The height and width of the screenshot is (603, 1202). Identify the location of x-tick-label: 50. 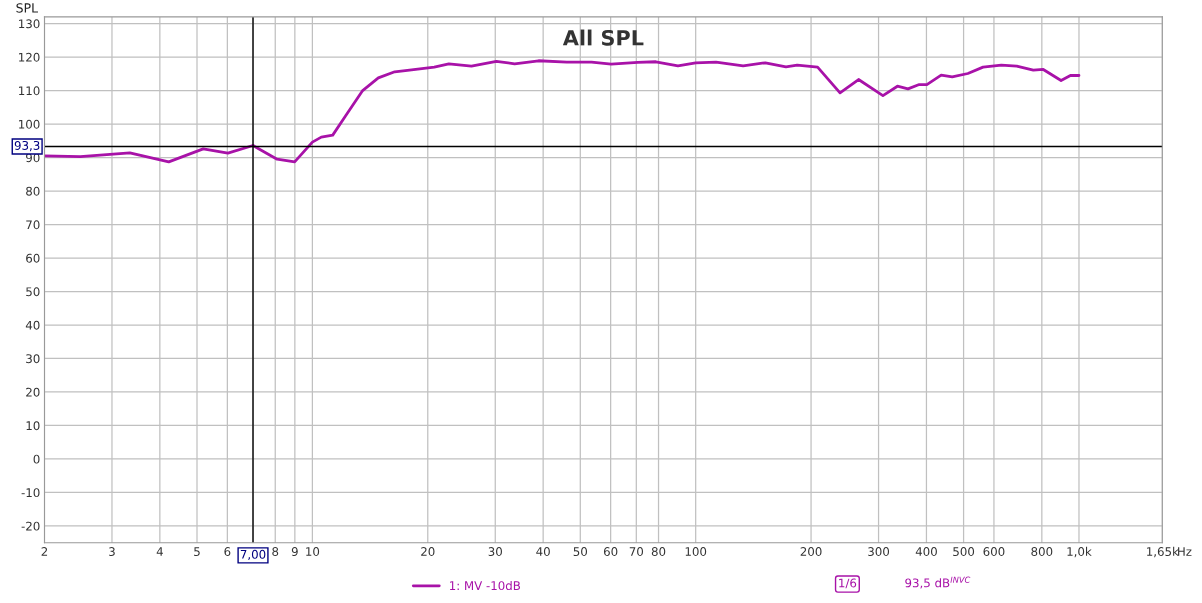
(580, 551).